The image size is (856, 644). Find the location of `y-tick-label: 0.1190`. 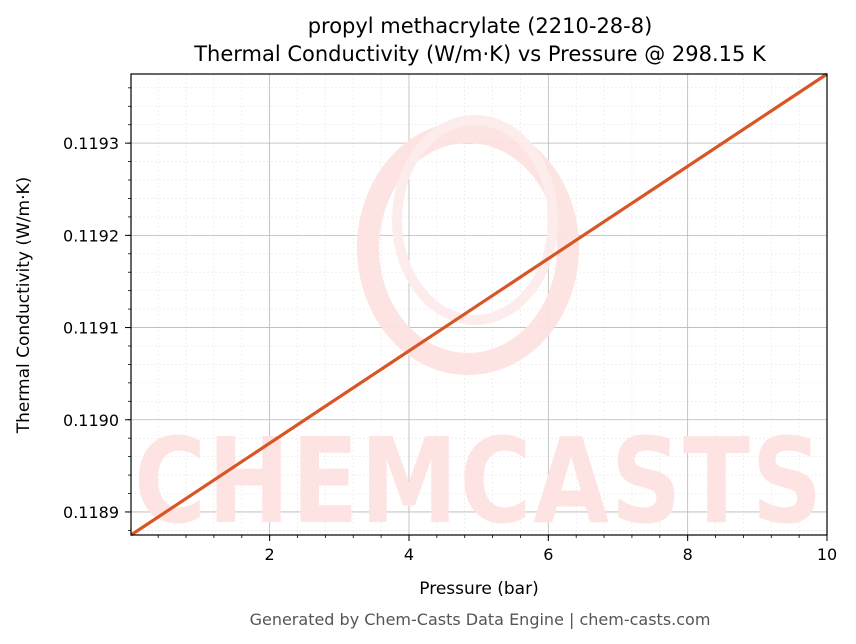

y-tick-label: 0.1190 is located at coordinates (91, 420).